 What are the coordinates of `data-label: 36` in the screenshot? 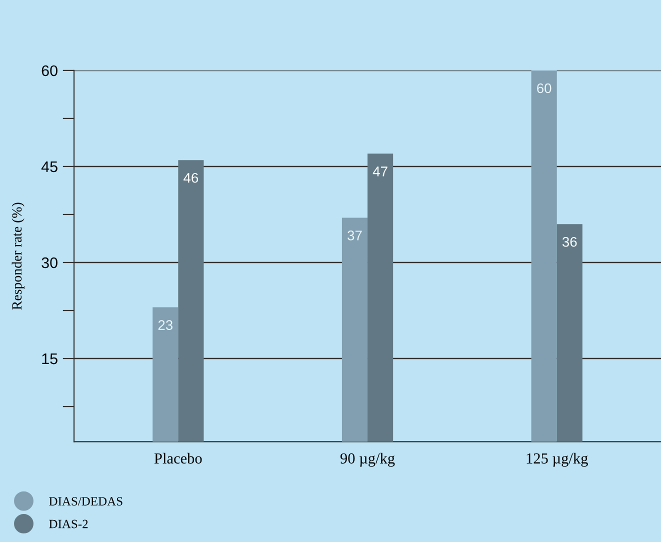 It's located at (569, 241).